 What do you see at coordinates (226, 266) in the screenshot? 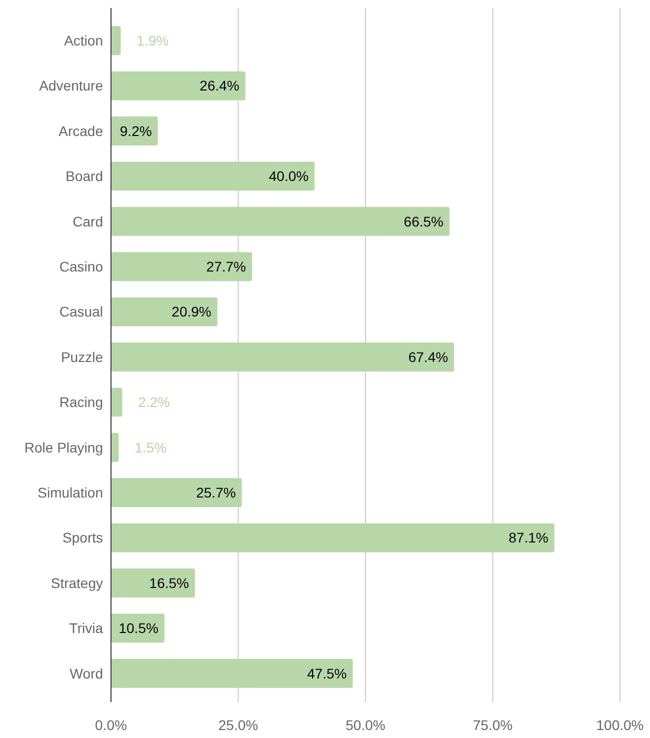
I see `data-label: 27.7%` at bounding box center [226, 266].